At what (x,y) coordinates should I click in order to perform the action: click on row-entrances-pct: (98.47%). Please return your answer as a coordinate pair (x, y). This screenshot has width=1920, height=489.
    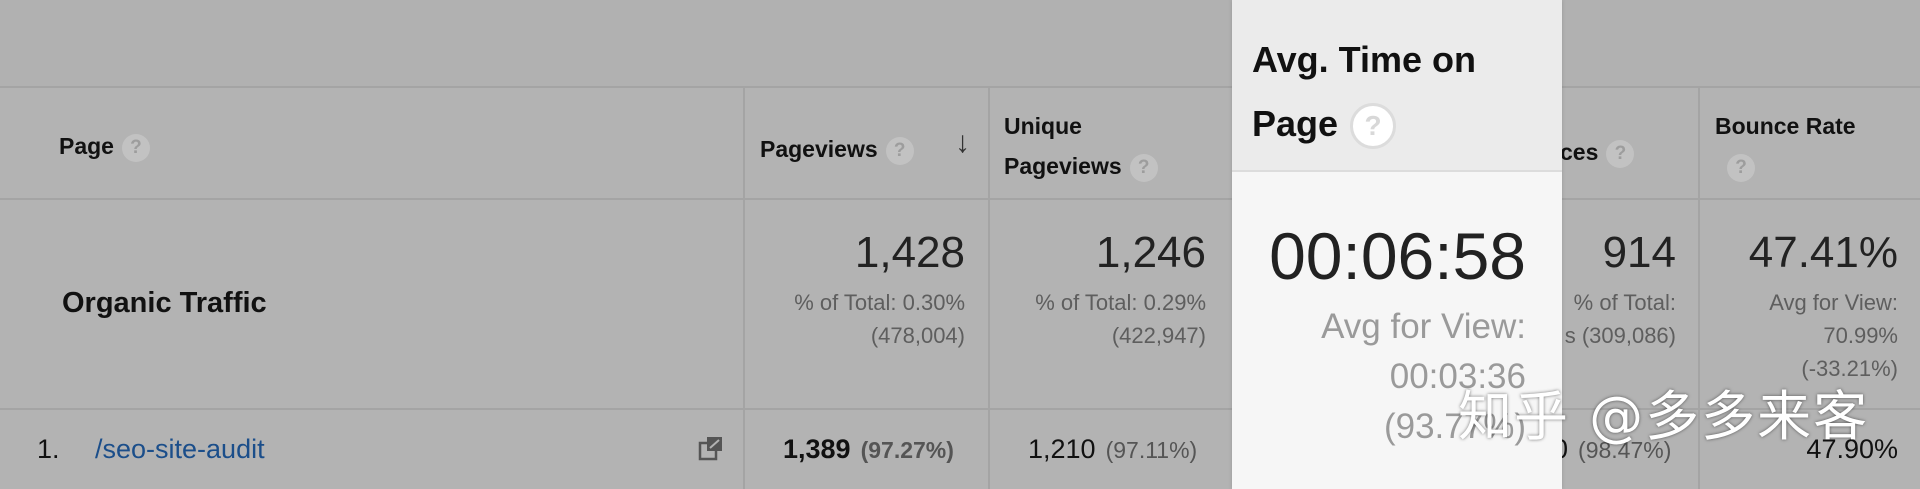
    Looking at the image, I should click on (1625, 450).